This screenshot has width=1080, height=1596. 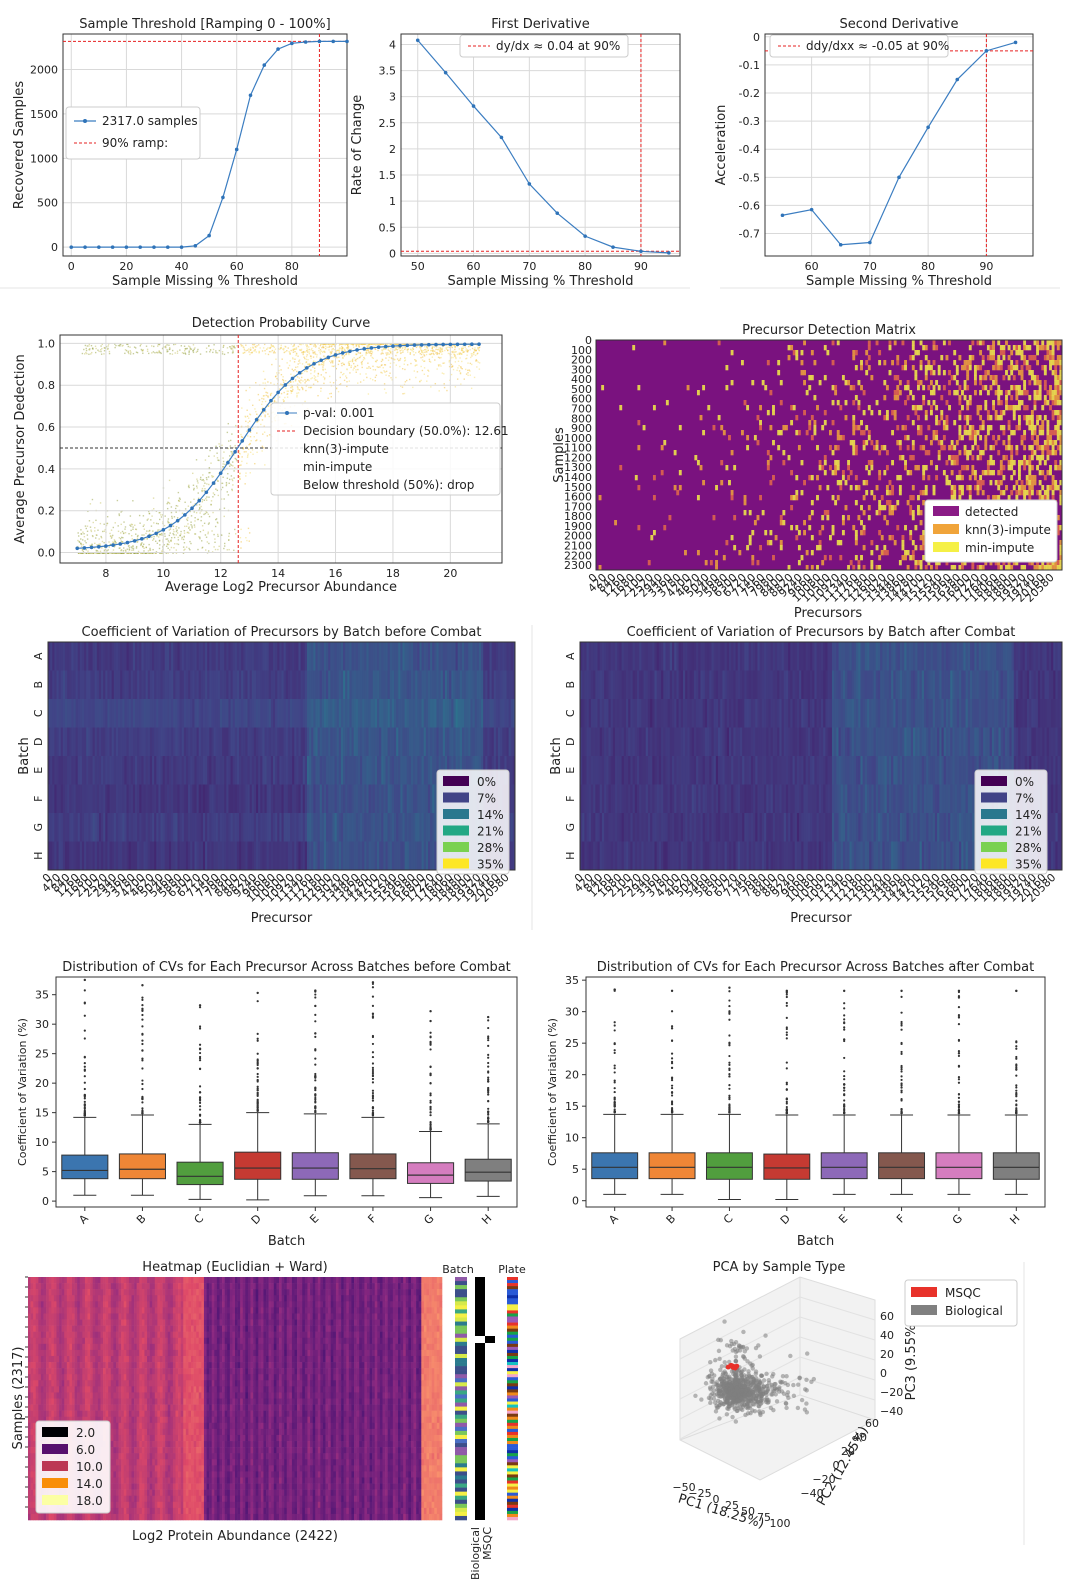 What do you see at coordinates (385, 346) in the screenshot?
I see `curve-point` at bounding box center [385, 346].